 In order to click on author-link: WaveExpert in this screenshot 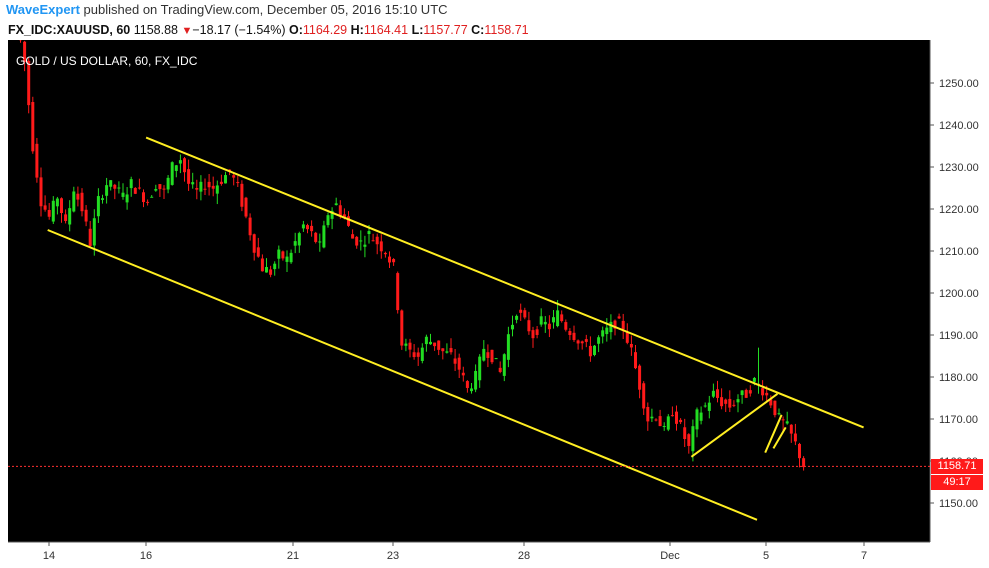, I will do `click(43, 9)`.